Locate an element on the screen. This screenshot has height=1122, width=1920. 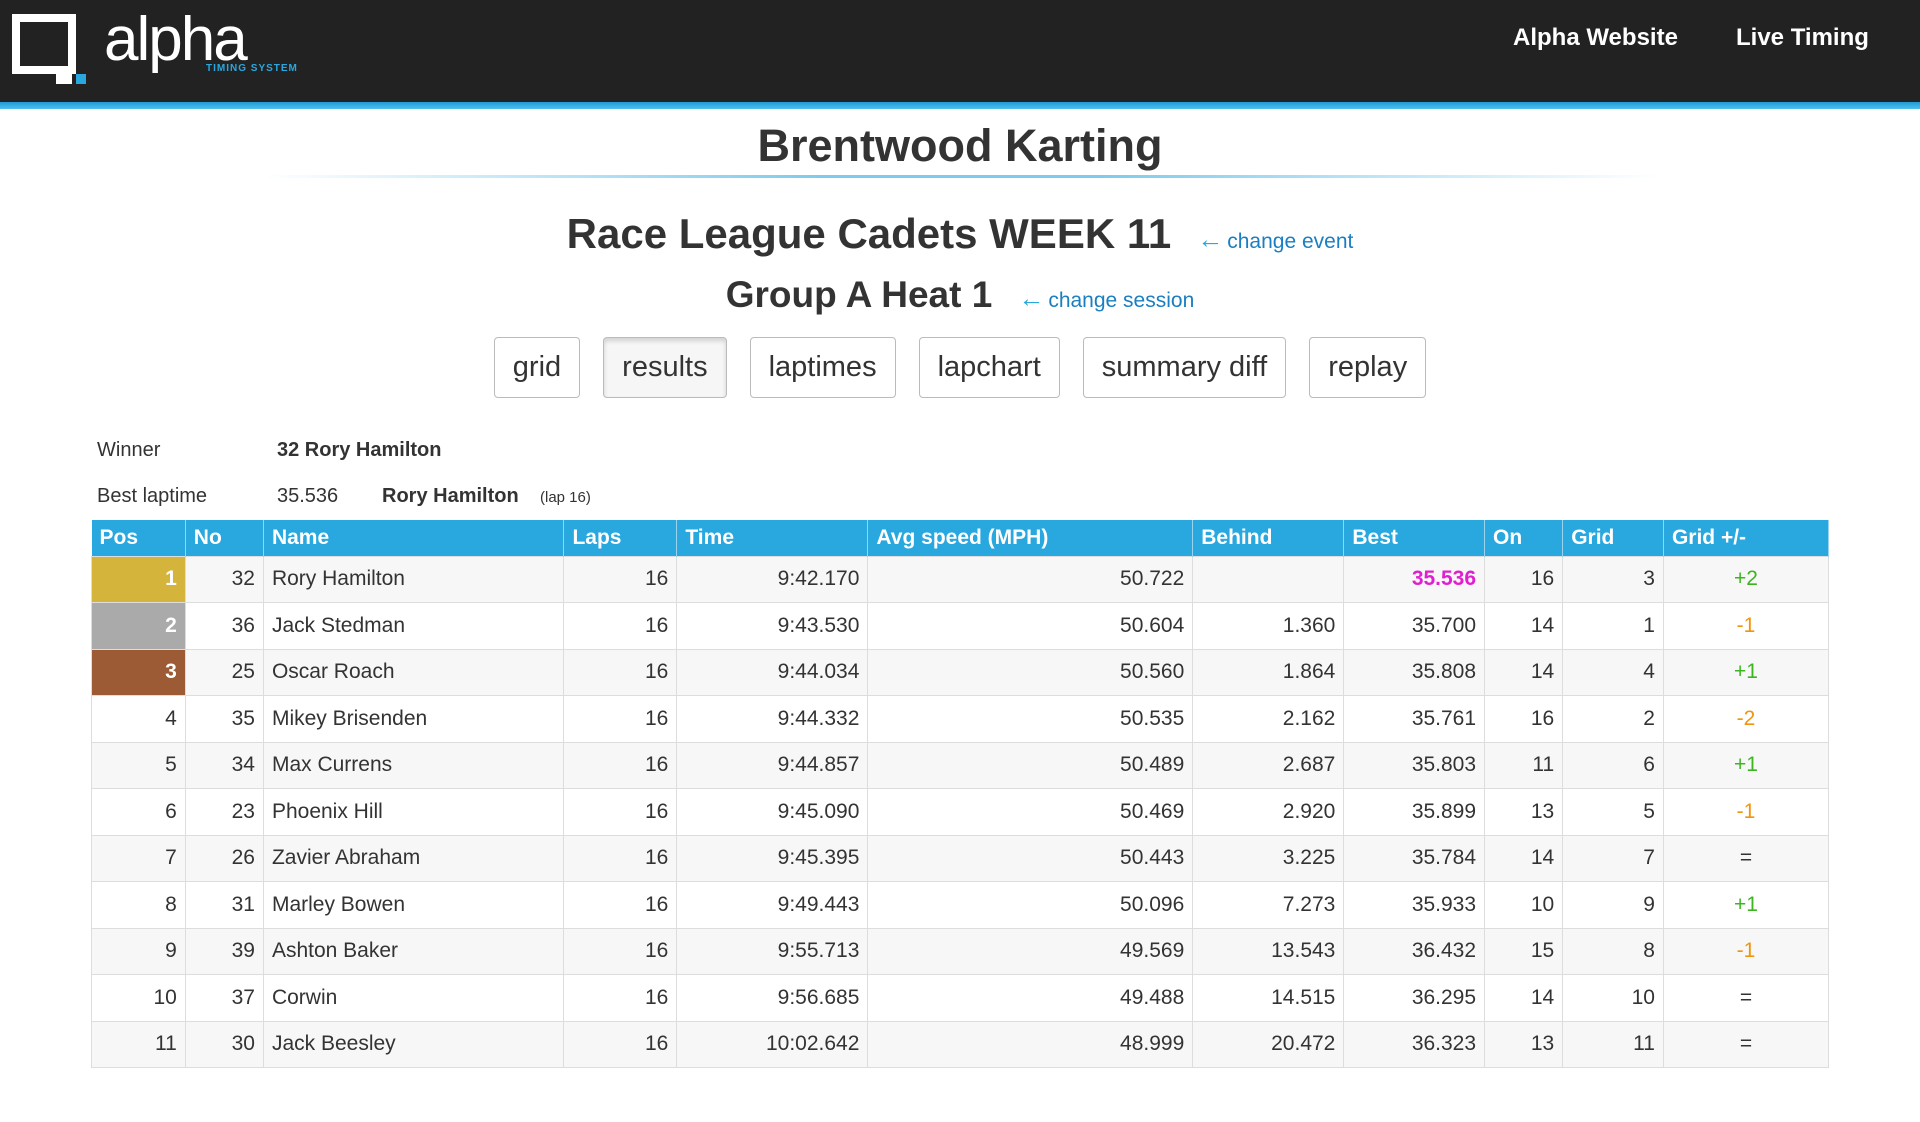
cell: Mikey Brisenden is located at coordinates (413, 719).